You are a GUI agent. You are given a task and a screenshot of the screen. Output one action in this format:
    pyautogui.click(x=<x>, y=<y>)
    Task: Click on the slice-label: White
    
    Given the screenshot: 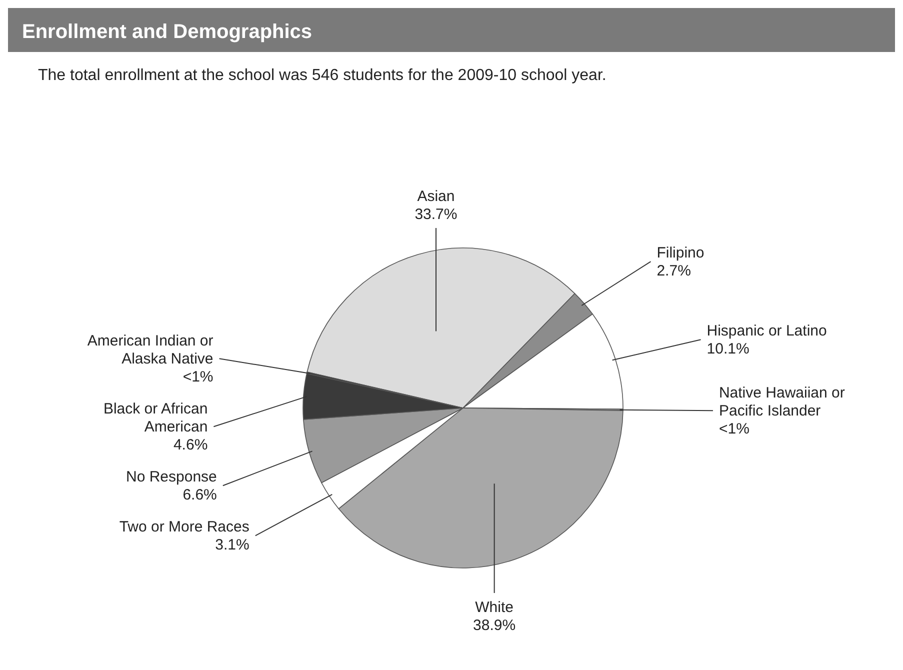 What is the action you would take?
    pyautogui.click(x=494, y=607)
    